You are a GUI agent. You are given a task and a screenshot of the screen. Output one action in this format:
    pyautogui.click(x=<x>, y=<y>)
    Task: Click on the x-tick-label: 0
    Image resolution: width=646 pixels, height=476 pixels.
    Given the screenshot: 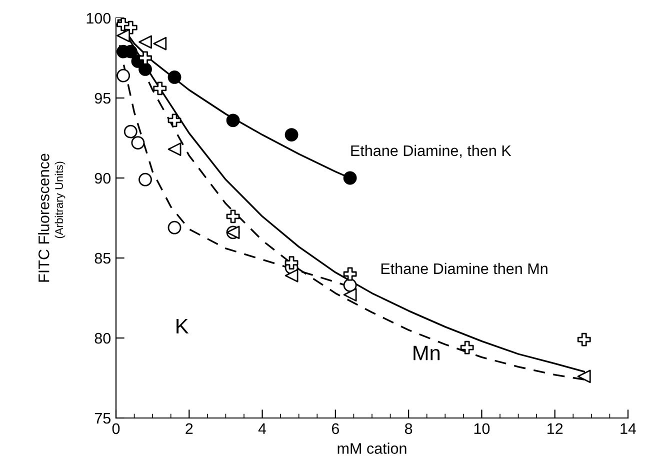 What is the action you would take?
    pyautogui.click(x=116, y=428)
    